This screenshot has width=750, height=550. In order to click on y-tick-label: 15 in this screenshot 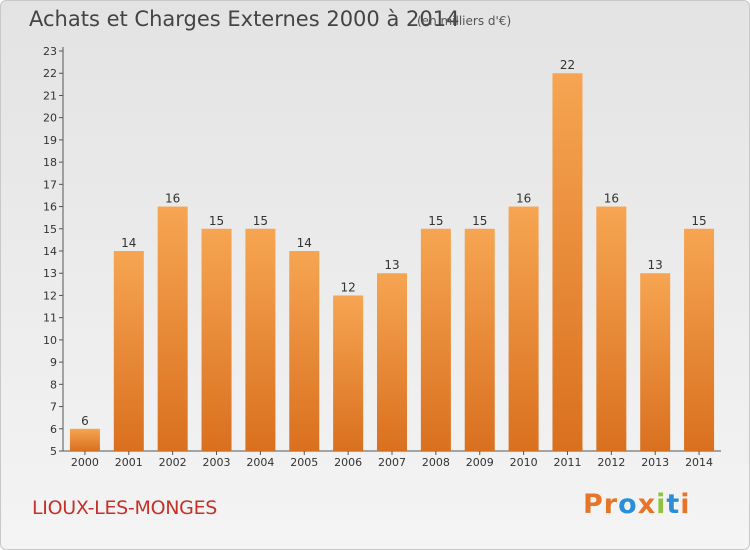, I will do `click(50, 229)`.